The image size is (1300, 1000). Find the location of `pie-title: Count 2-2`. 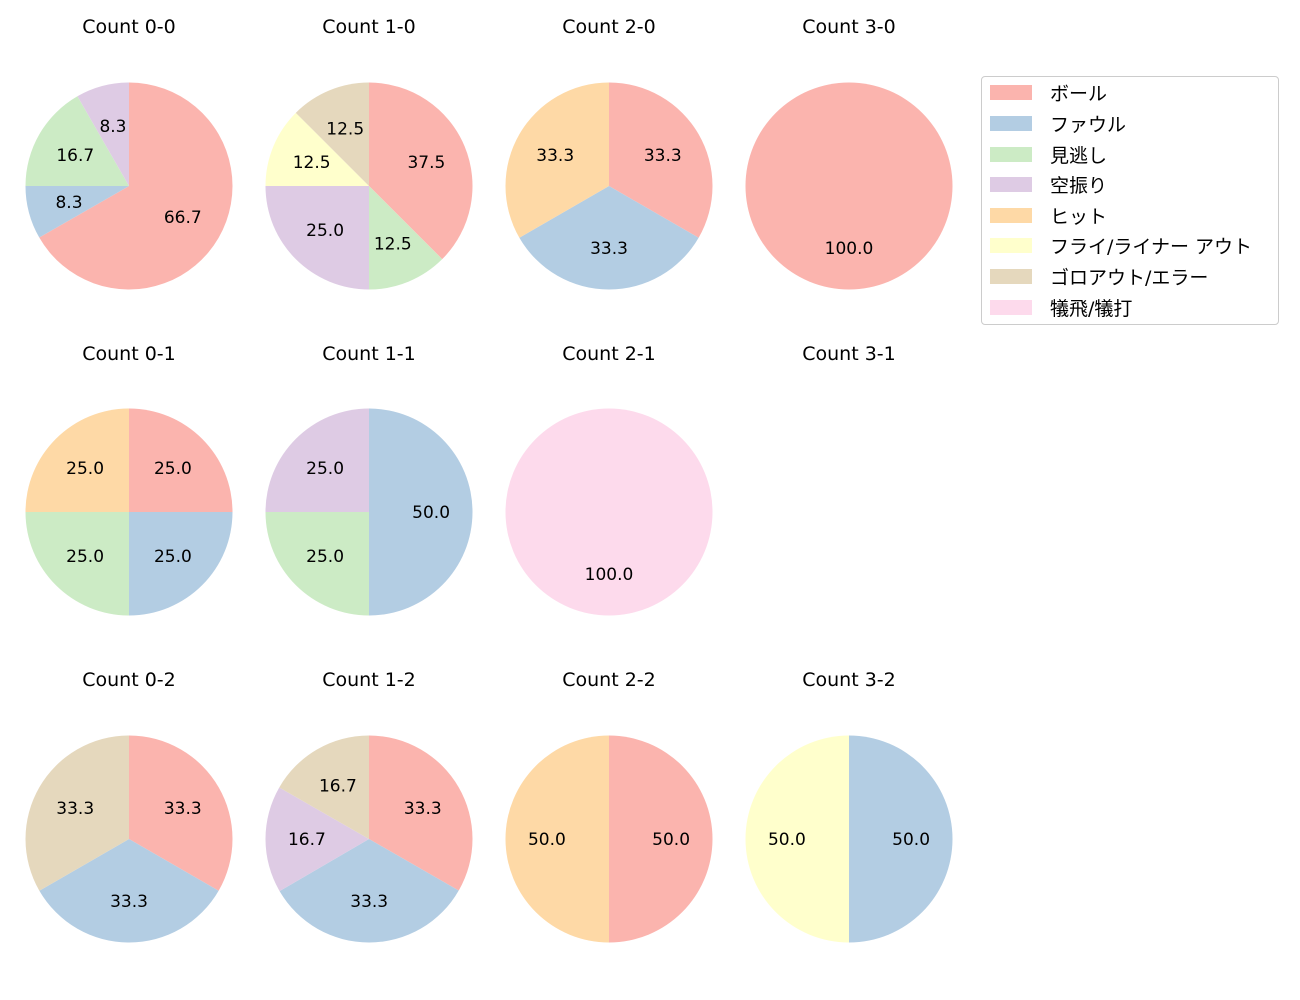

pie-title: Count 2-2 is located at coordinates (609, 680).